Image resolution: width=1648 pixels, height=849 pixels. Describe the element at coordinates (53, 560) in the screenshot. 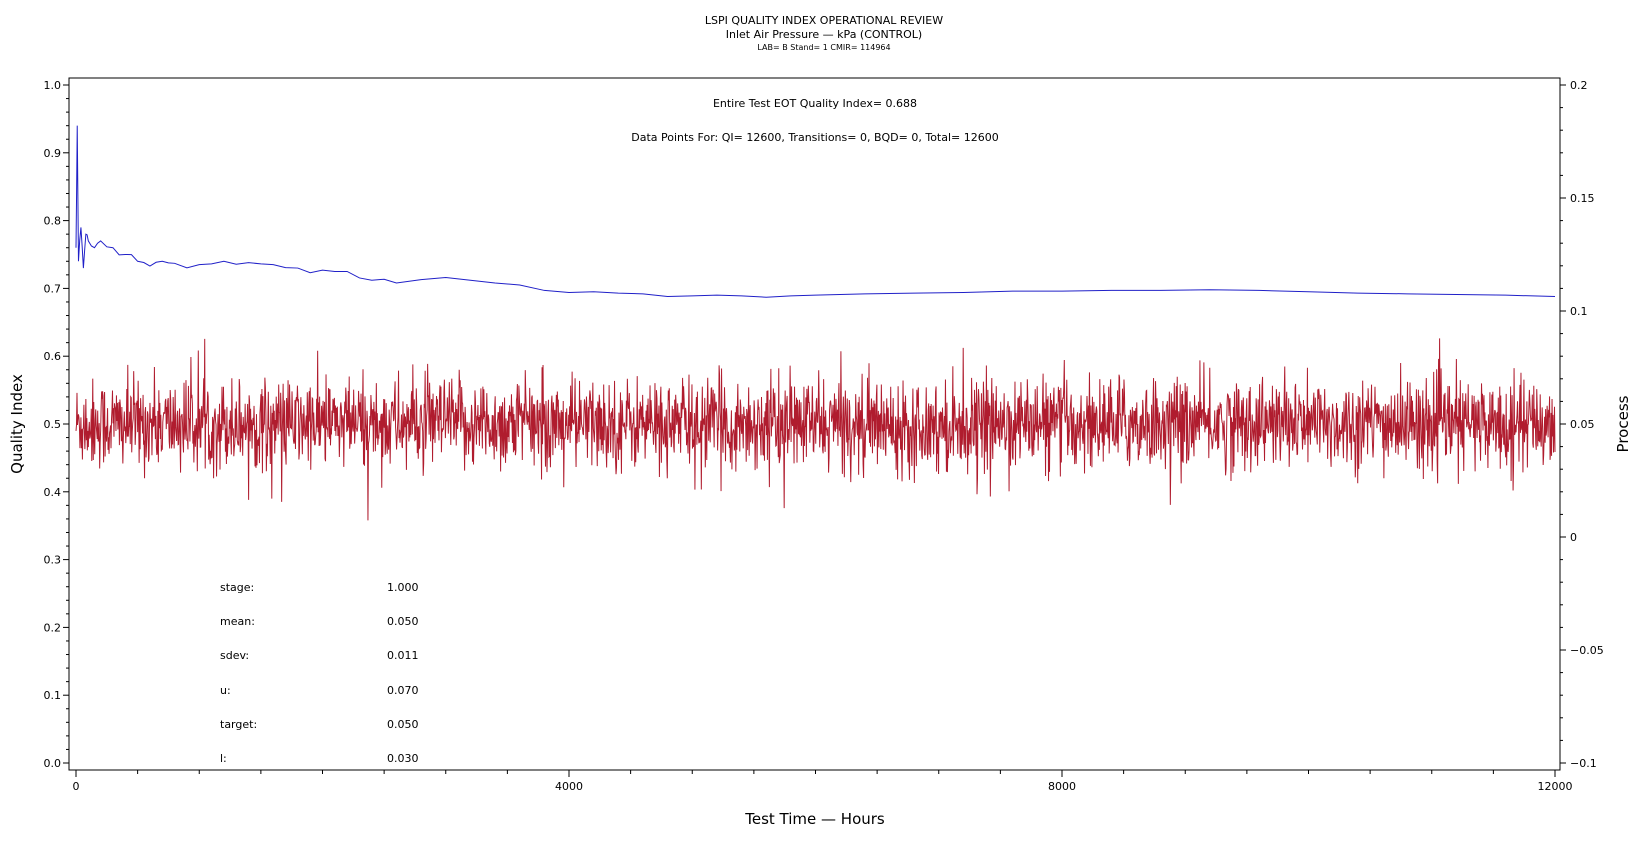

I see `y-left-tick-label: 0.3` at that location.